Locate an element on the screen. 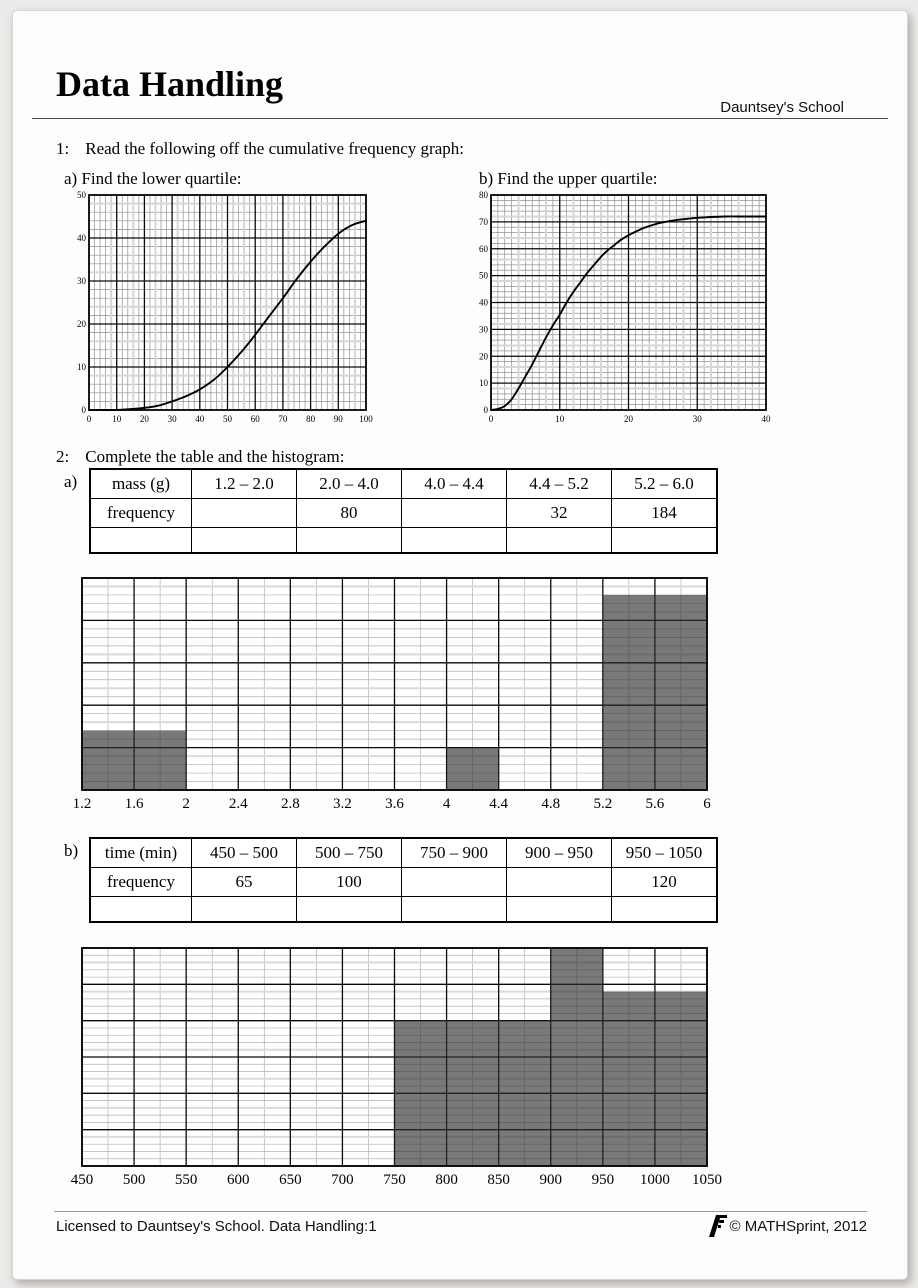 The height and width of the screenshot is (1288, 918). svg-text: 3.6 is located at coordinates (394, 804).